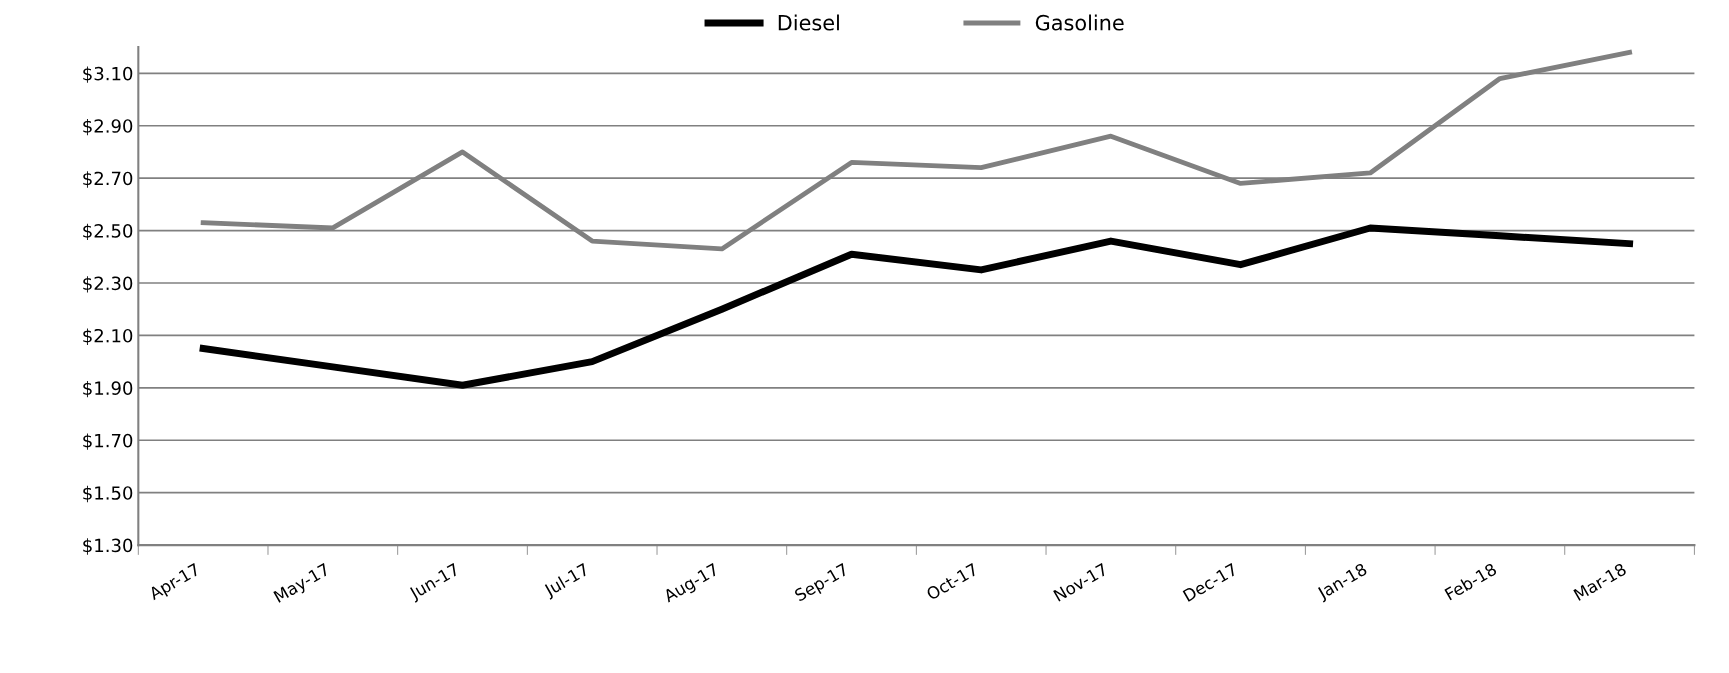  I want to click on y-tick-label: $3.10, so click(108, 74).